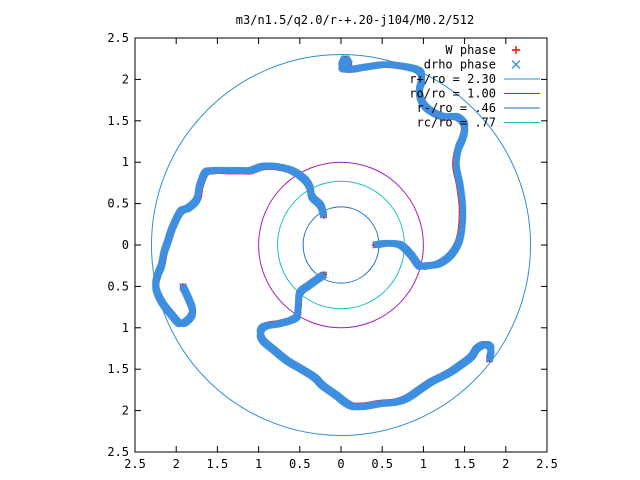 This screenshot has height=480, width=640. Describe the element at coordinates (460, 65) in the screenshot. I see `legend-label: drho phase` at that location.